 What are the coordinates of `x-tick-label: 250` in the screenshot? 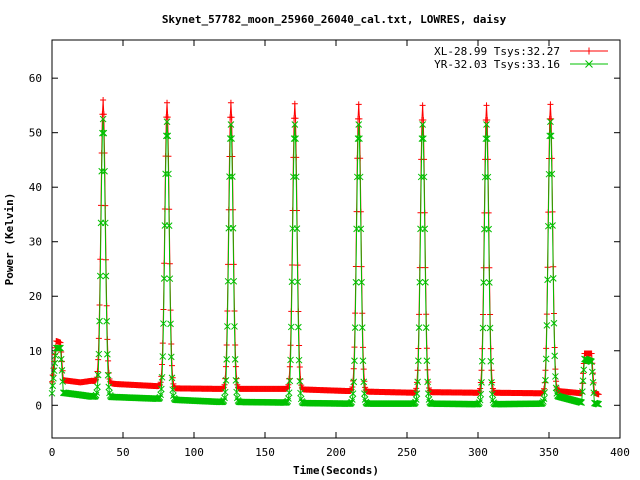 It's located at (407, 452).